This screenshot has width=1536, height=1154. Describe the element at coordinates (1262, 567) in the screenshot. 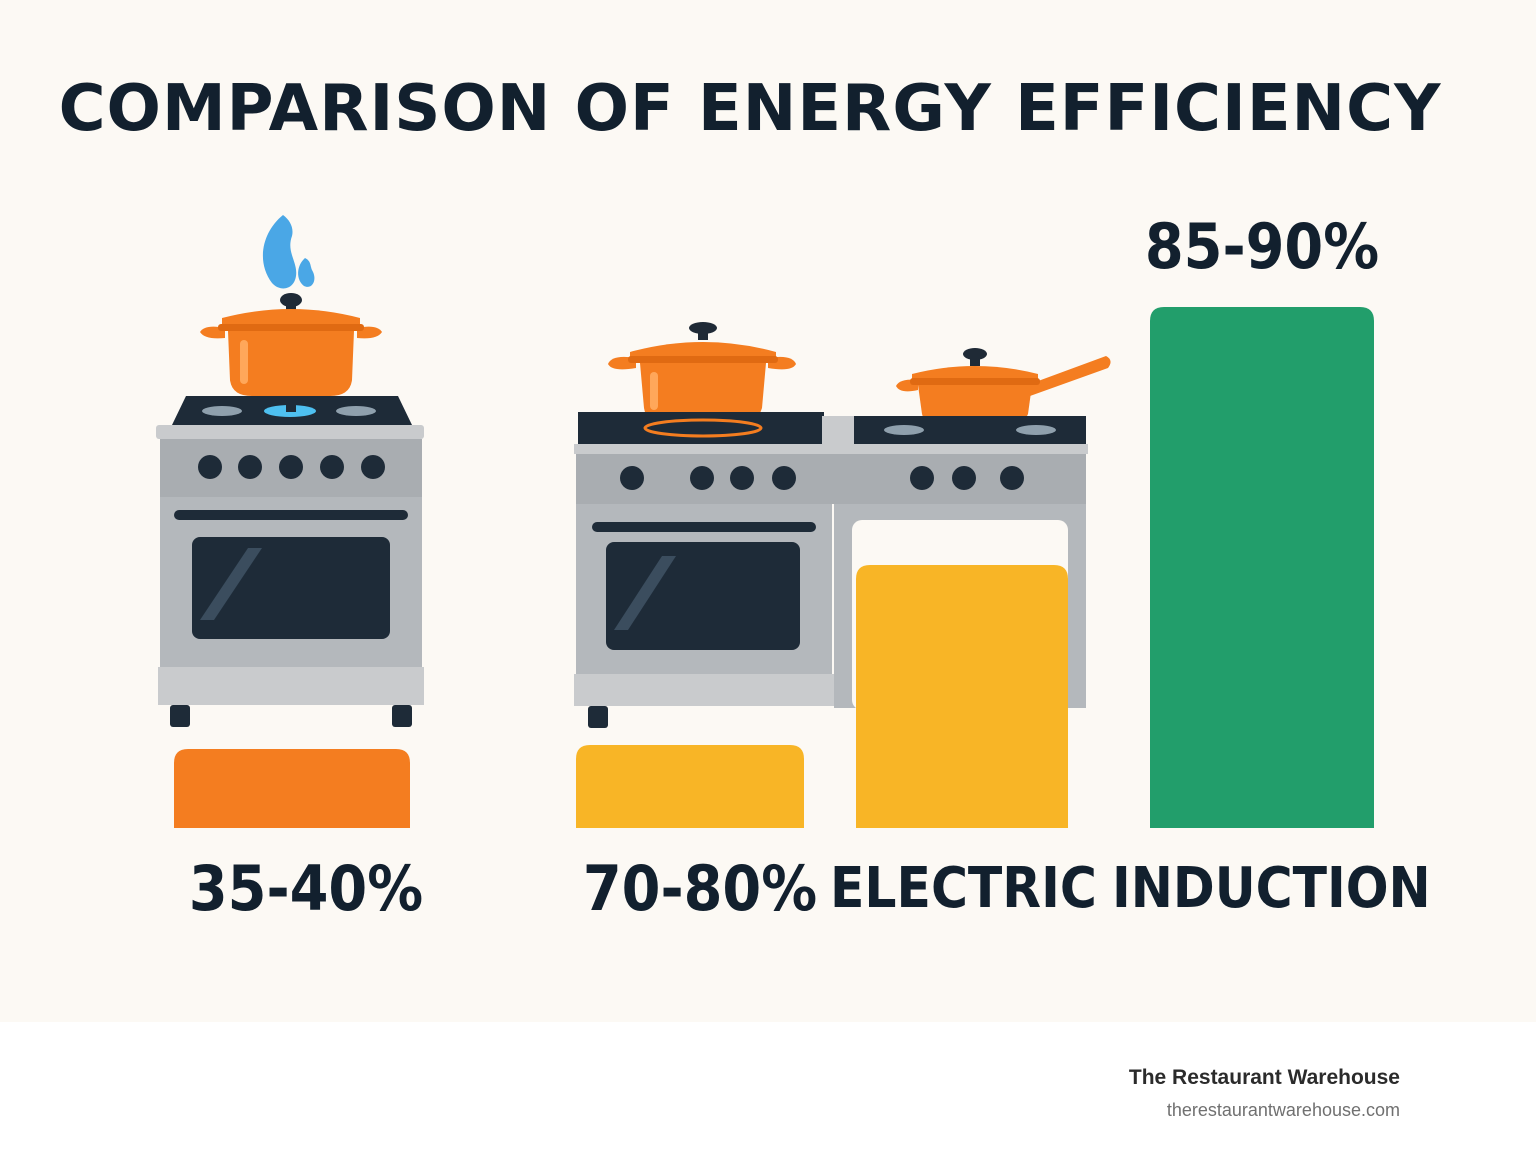

I see `bar-induction` at that location.